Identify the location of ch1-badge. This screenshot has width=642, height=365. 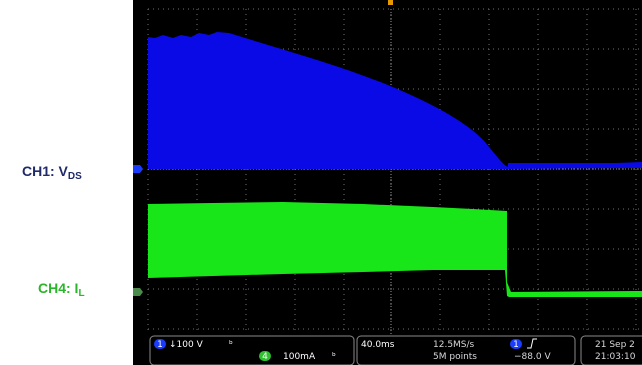
(160, 344).